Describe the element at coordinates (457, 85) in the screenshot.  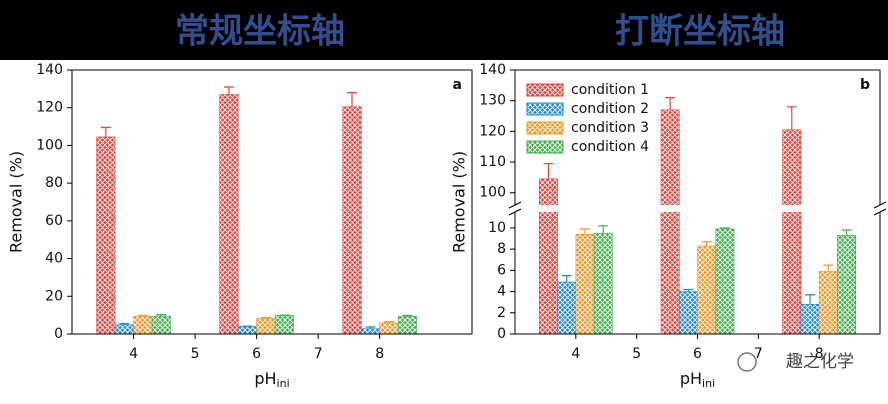
I see `panel-label: a` at that location.